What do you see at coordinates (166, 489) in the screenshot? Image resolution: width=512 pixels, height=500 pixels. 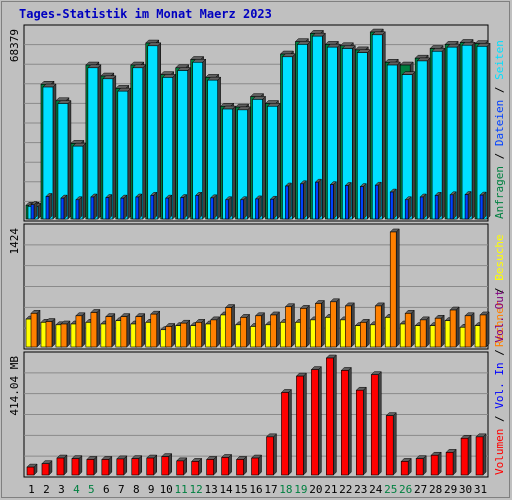 I see `x-tick-label: 10` at bounding box center [166, 489].